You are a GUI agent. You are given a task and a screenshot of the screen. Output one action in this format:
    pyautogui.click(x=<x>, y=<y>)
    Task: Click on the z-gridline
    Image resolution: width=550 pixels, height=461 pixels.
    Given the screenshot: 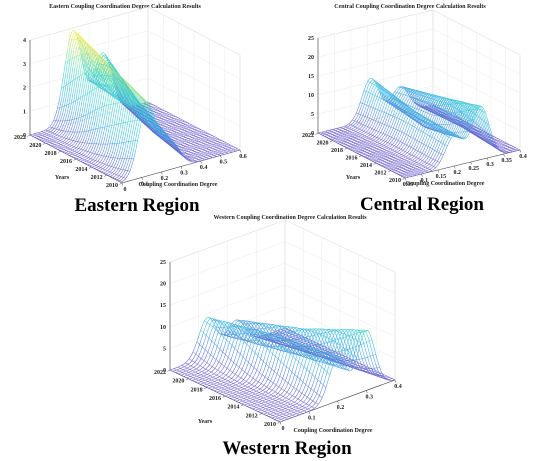 What is the action you would take?
    pyautogui.click(x=135, y=31)
    